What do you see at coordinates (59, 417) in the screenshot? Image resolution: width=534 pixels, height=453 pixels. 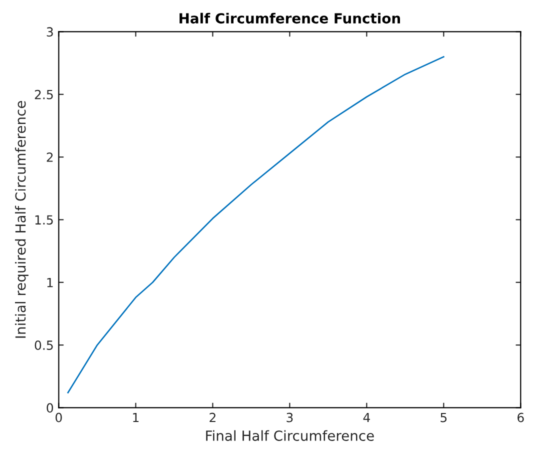 I see `x-tick-label: 0` at bounding box center [59, 417].